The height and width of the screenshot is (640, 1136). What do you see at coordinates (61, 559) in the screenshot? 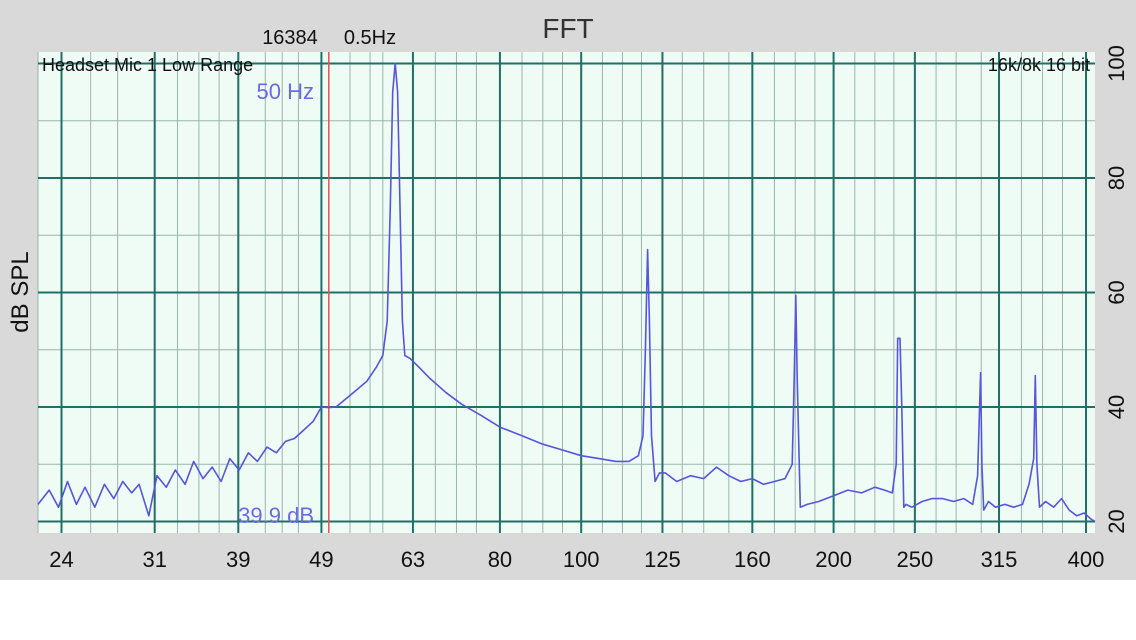
I see `x-tick-label: 24` at bounding box center [61, 559].